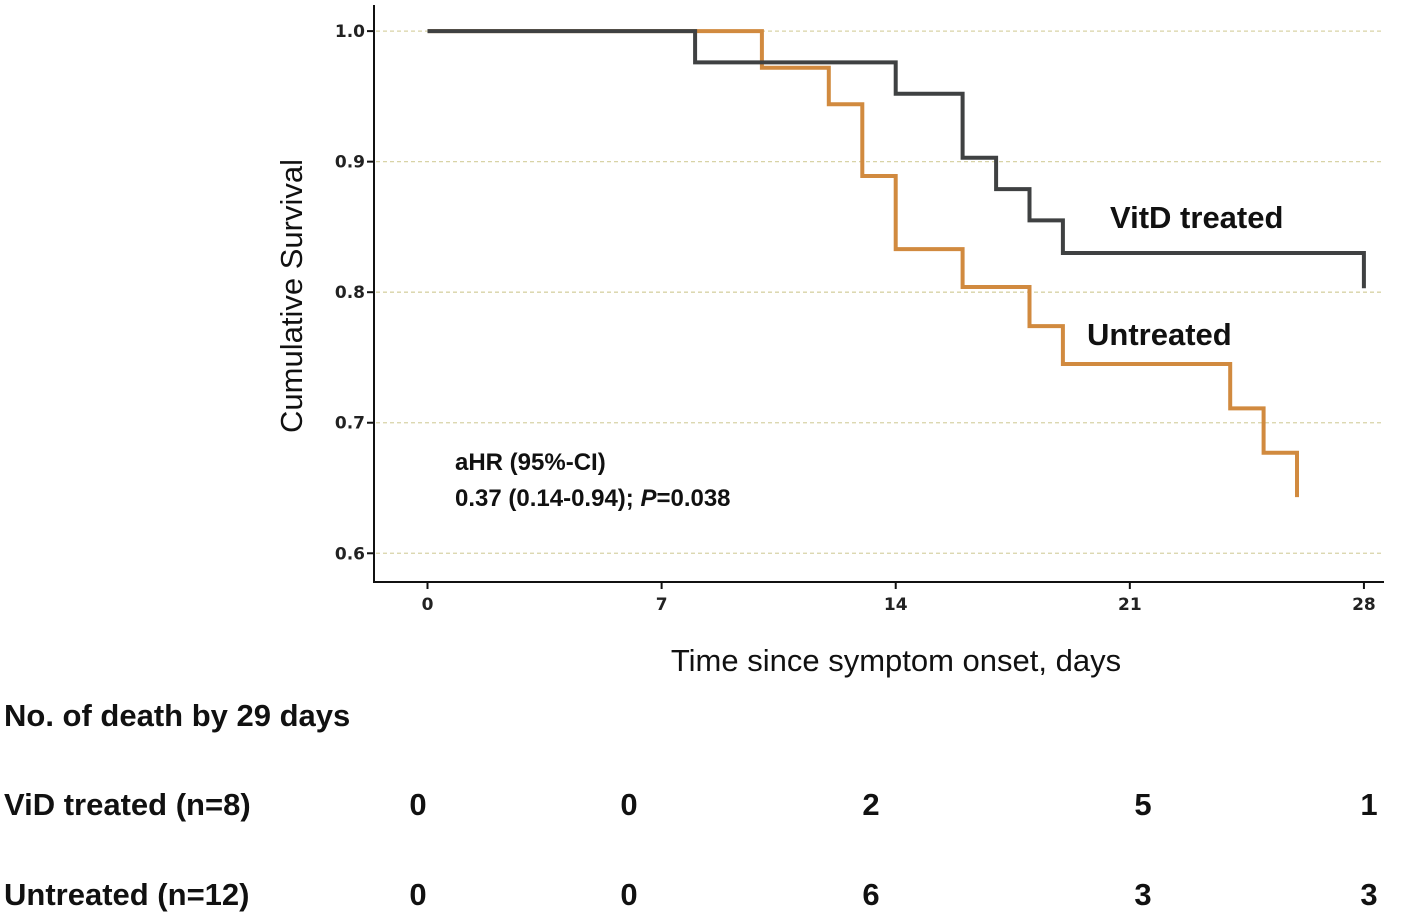 The height and width of the screenshot is (919, 1416). I want to click on hr-annotation-line1: aHR (95%-CI), so click(530, 462).